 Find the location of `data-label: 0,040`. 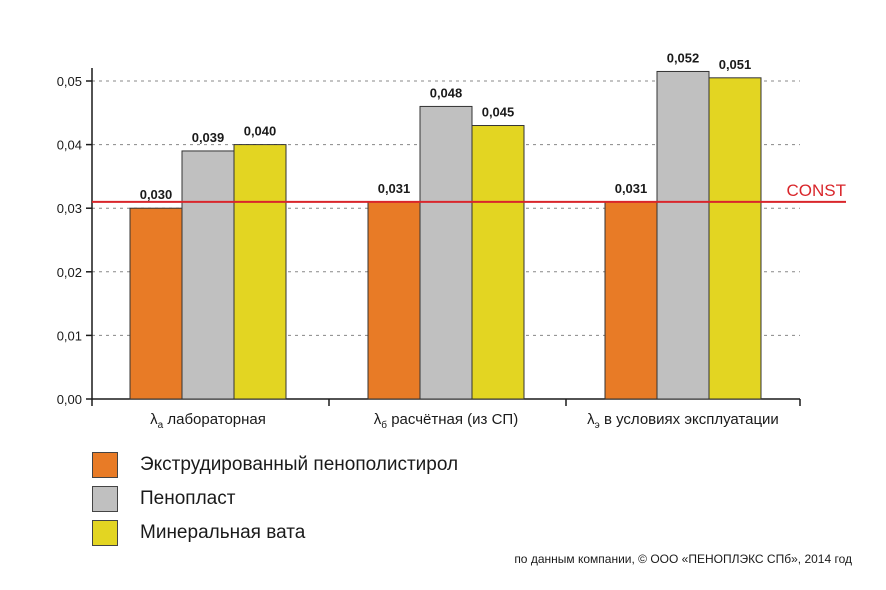

data-label: 0,040 is located at coordinates (260, 131).